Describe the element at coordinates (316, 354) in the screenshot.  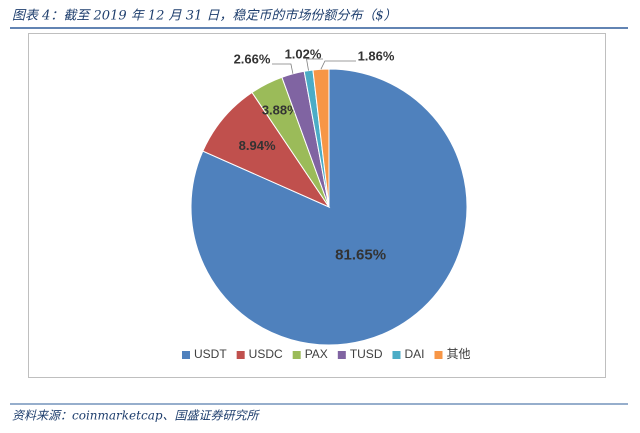
I see `legend-label: PAX` at that location.